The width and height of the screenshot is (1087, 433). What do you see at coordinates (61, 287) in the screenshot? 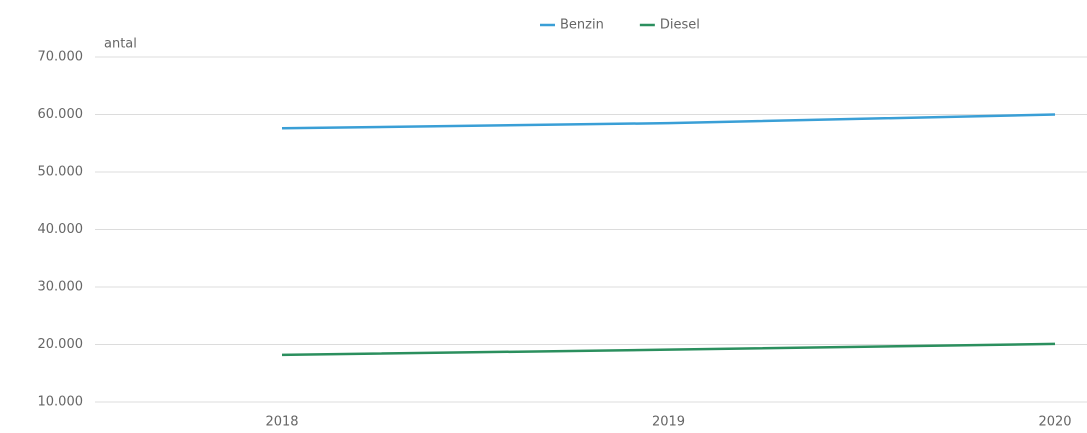
I see `y-tick-label: 30.000` at bounding box center [61, 287].